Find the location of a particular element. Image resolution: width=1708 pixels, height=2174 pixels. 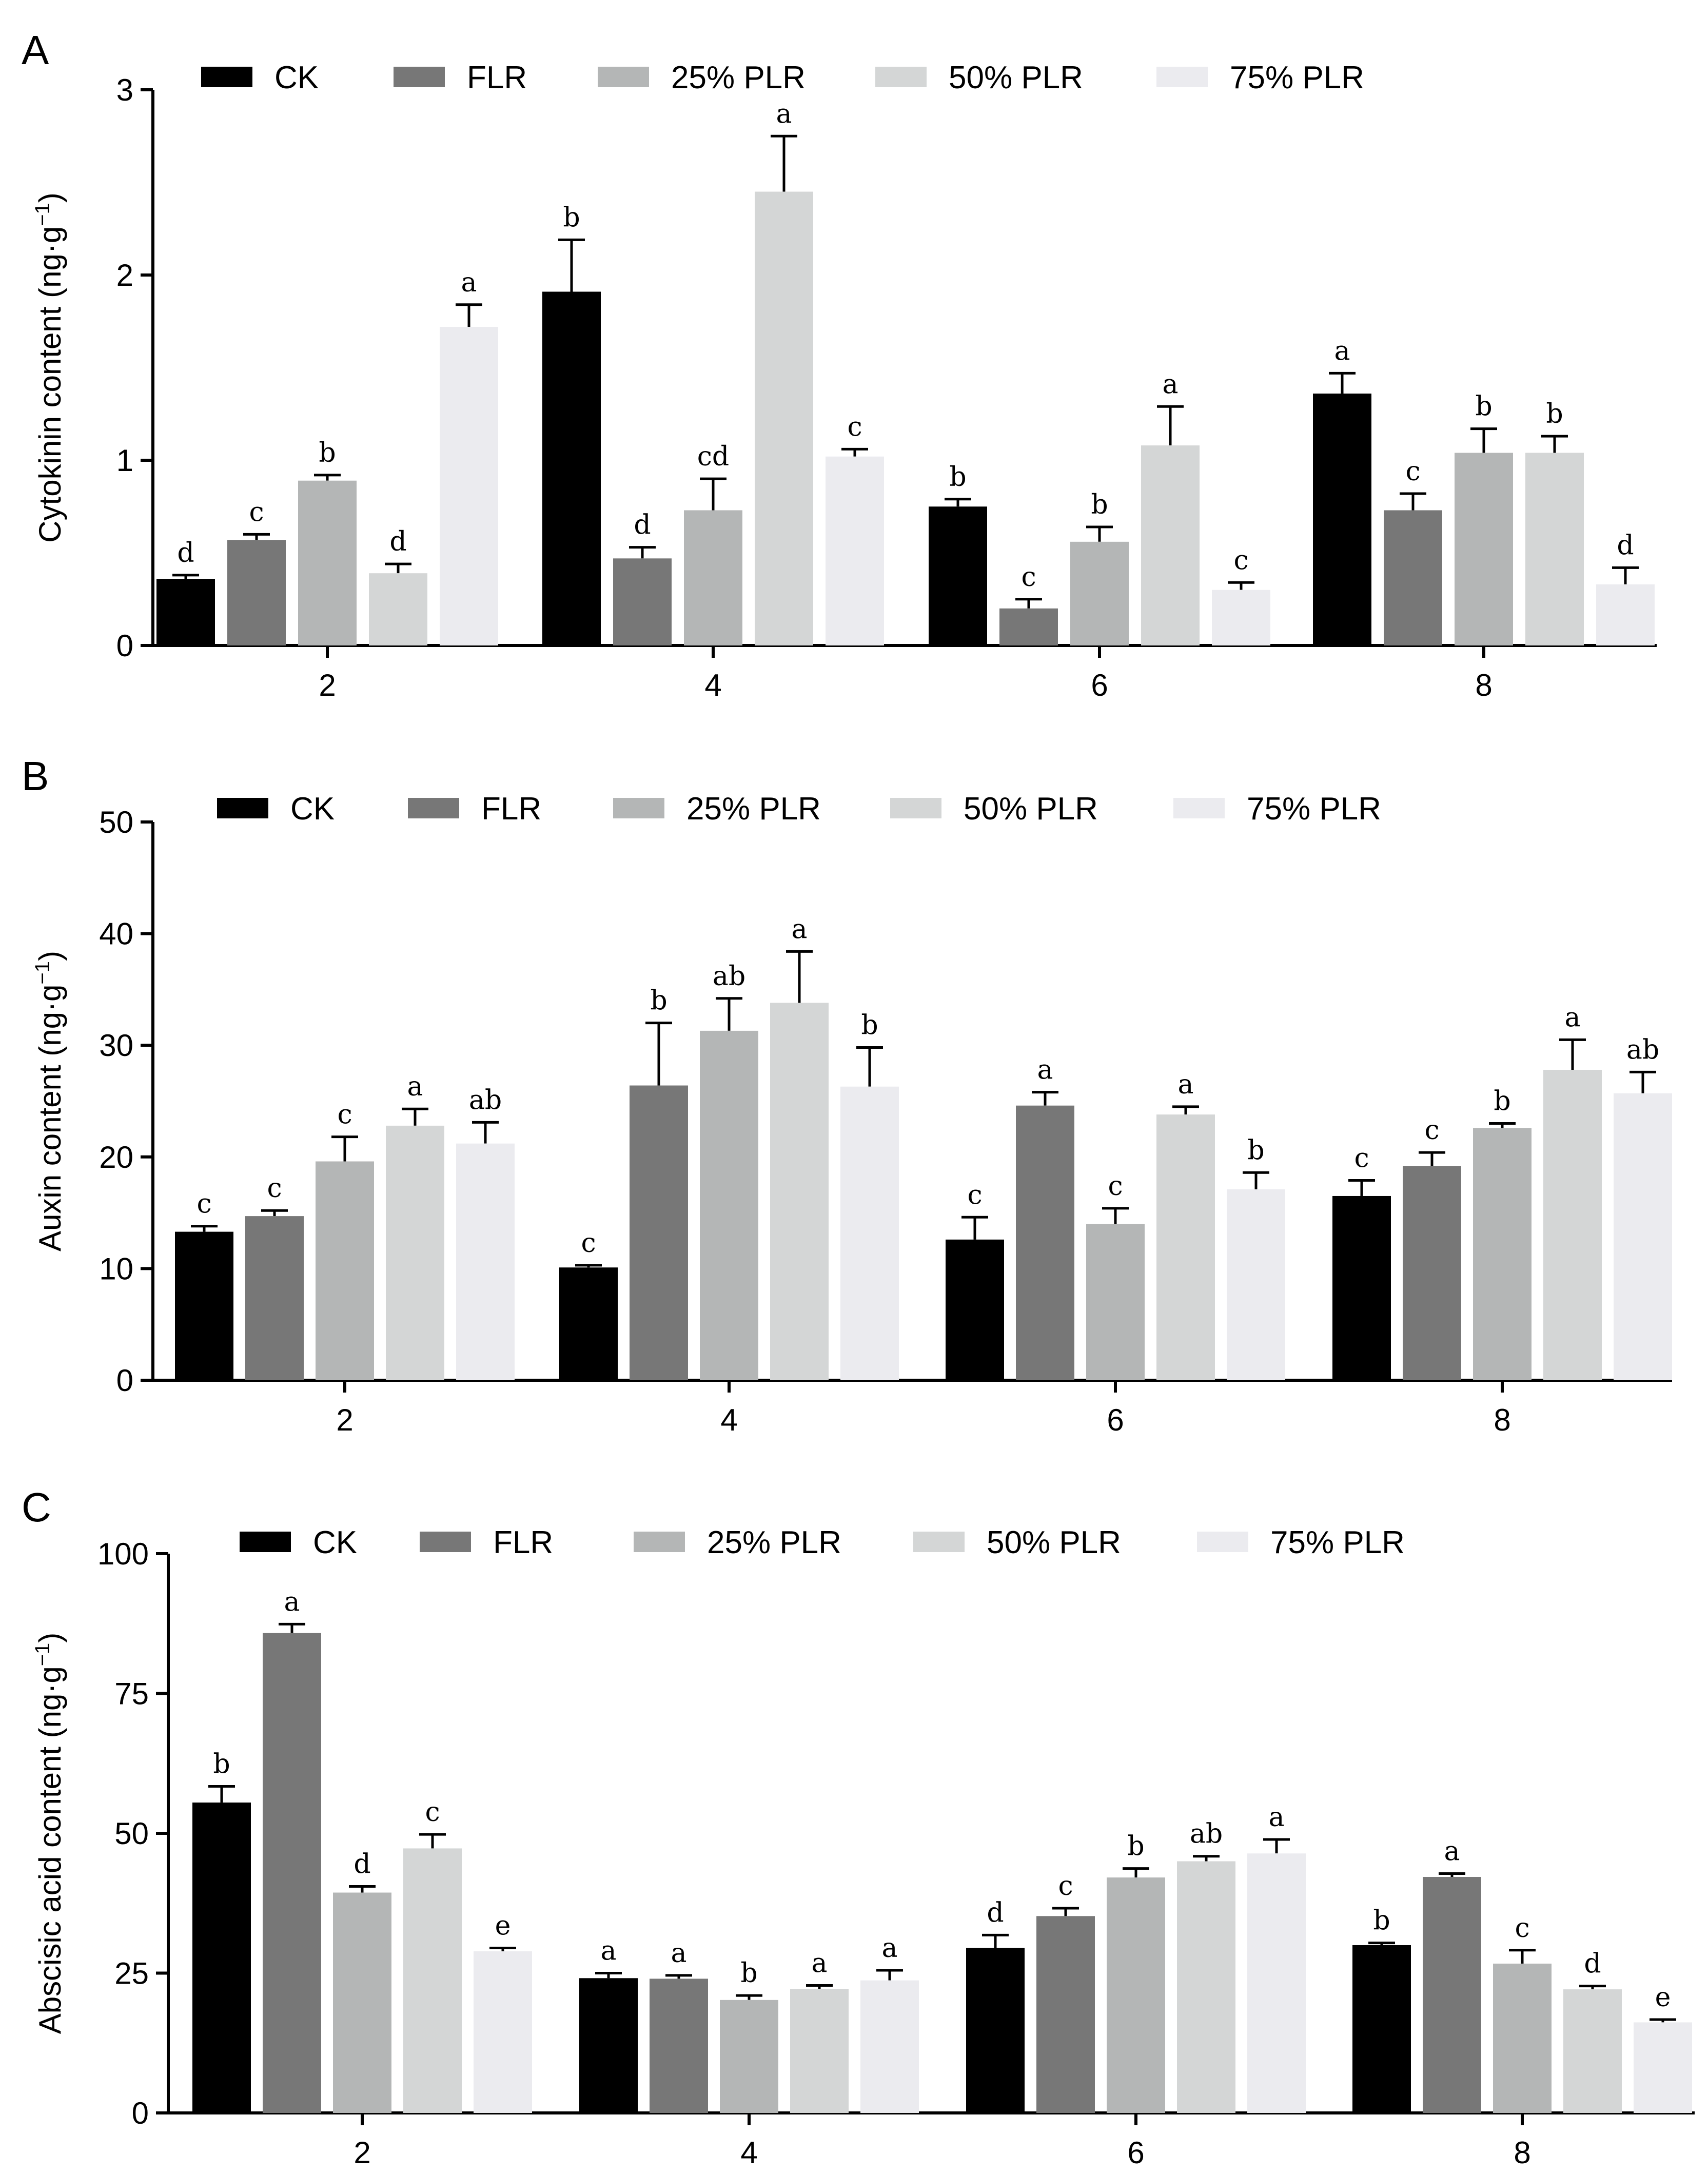

y-tick-label: 40 is located at coordinates (116, 934).